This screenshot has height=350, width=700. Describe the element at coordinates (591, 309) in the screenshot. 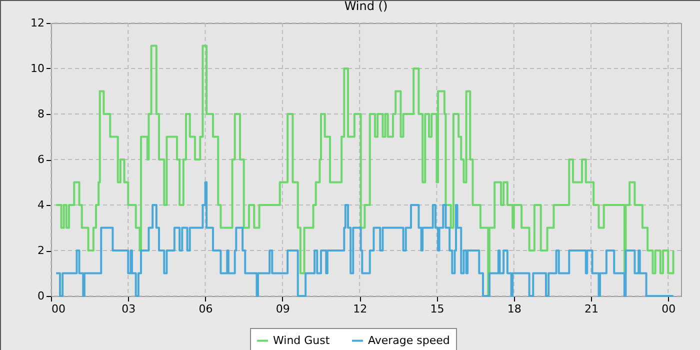

I see `x-tick-label: 21` at that location.